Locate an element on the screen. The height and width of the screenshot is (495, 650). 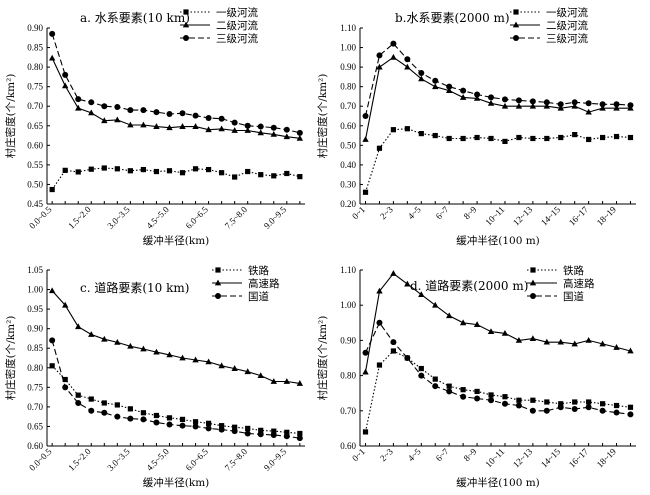
y-tick-label: 1.00 is located at coordinates (348, 305).